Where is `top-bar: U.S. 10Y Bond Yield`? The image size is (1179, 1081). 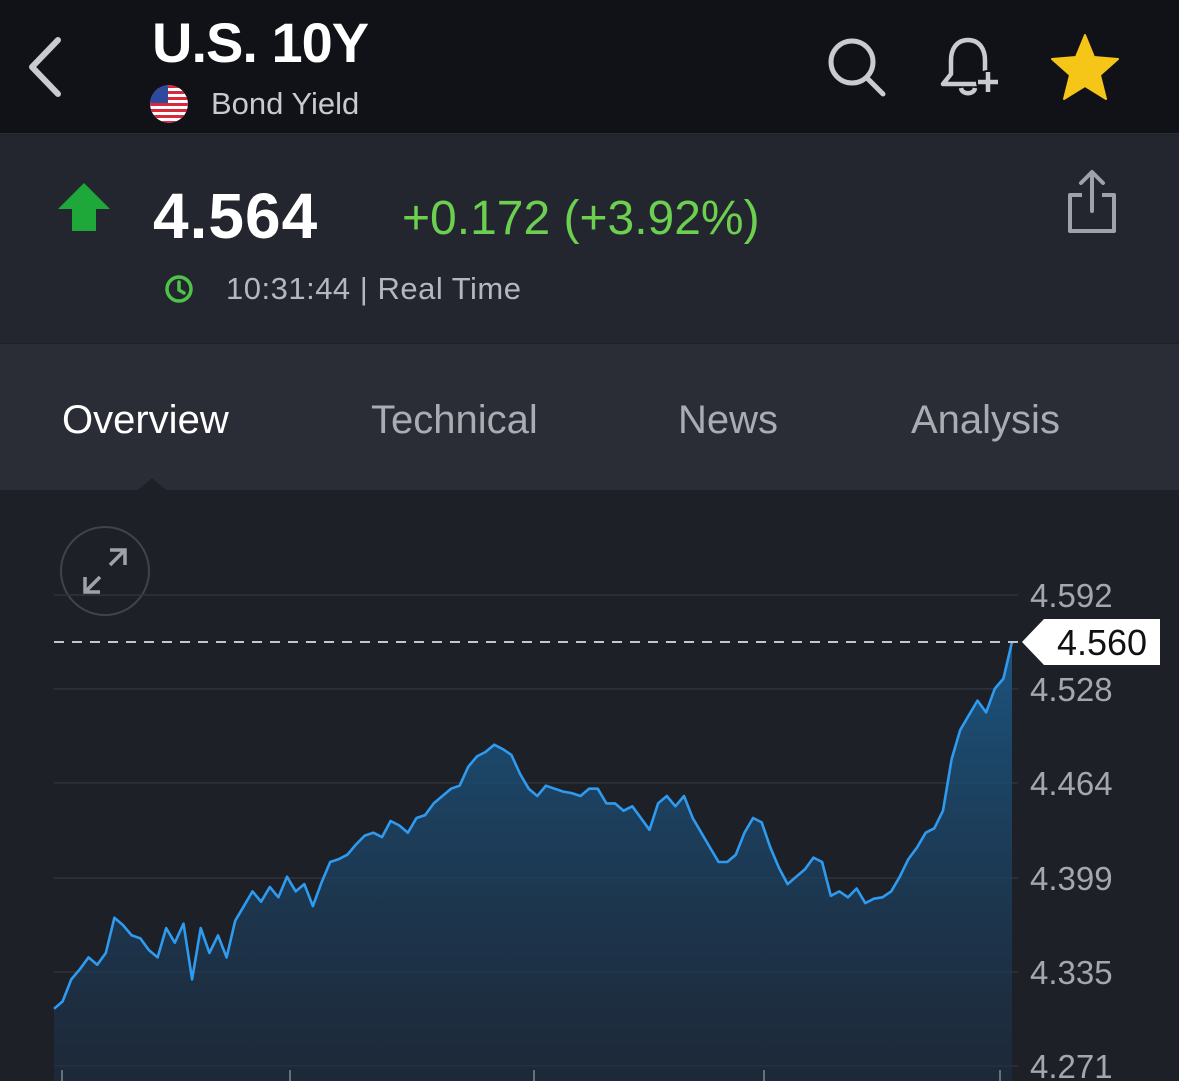 top-bar: U.S. 10Y Bond Yield is located at coordinates (589, 67).